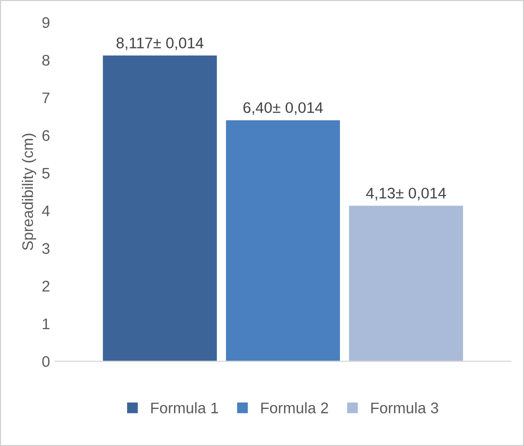  What do you see at coordinates (46, 361) in the screenshot?
I see `y-tick-label: 0` at bounding box center [46, 361].